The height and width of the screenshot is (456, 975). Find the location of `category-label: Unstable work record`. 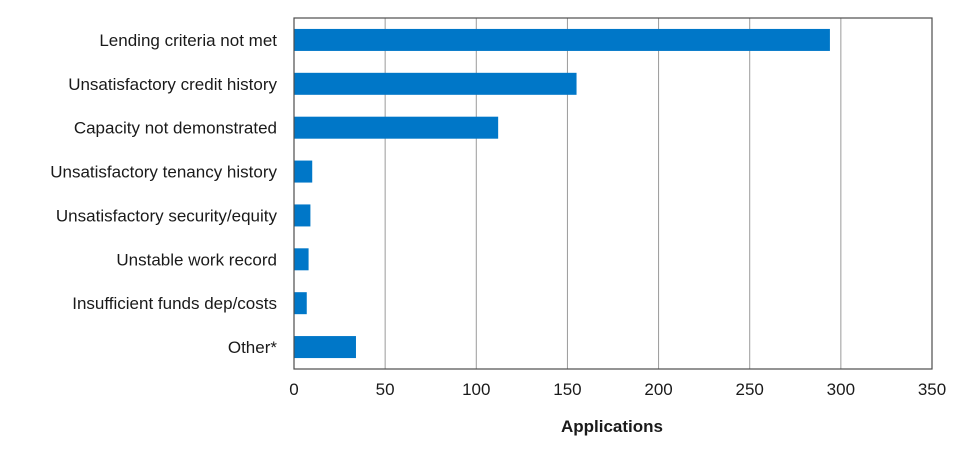

category-label: Unstable work record is located at coordinates (196, 259).